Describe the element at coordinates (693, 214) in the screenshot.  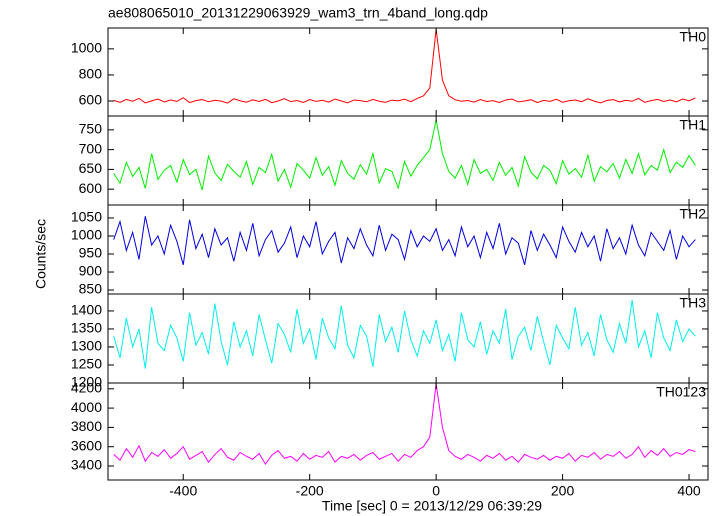
I see `panel-label: TH2` at that location.